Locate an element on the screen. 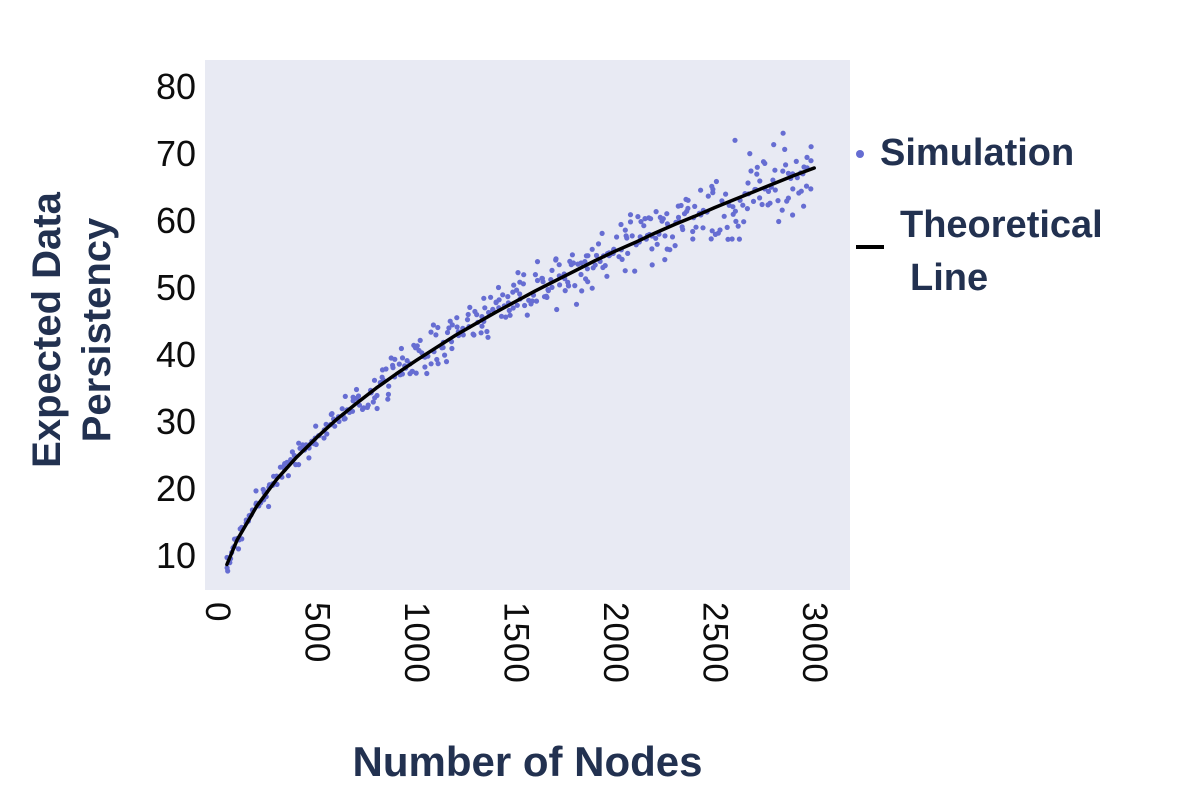 This screenshot has width=1200, height=800. x-tick-label: 2500 is located at coordinates (715, 643).